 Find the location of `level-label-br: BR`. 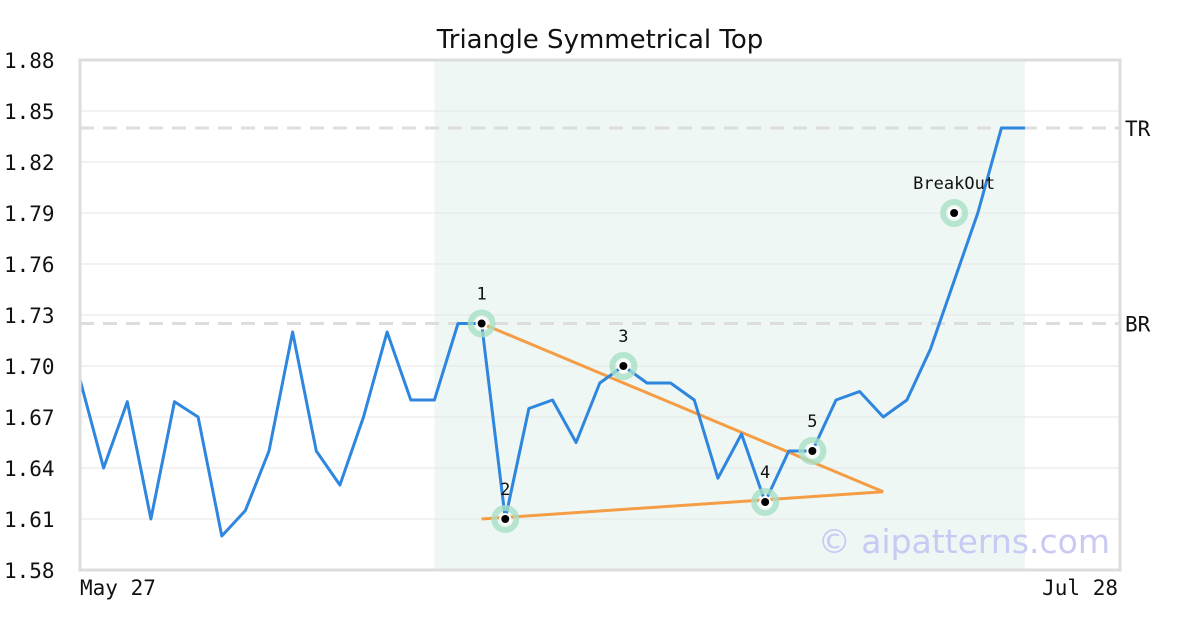

level-label-br: BR is located at coordinates (1138, 325).